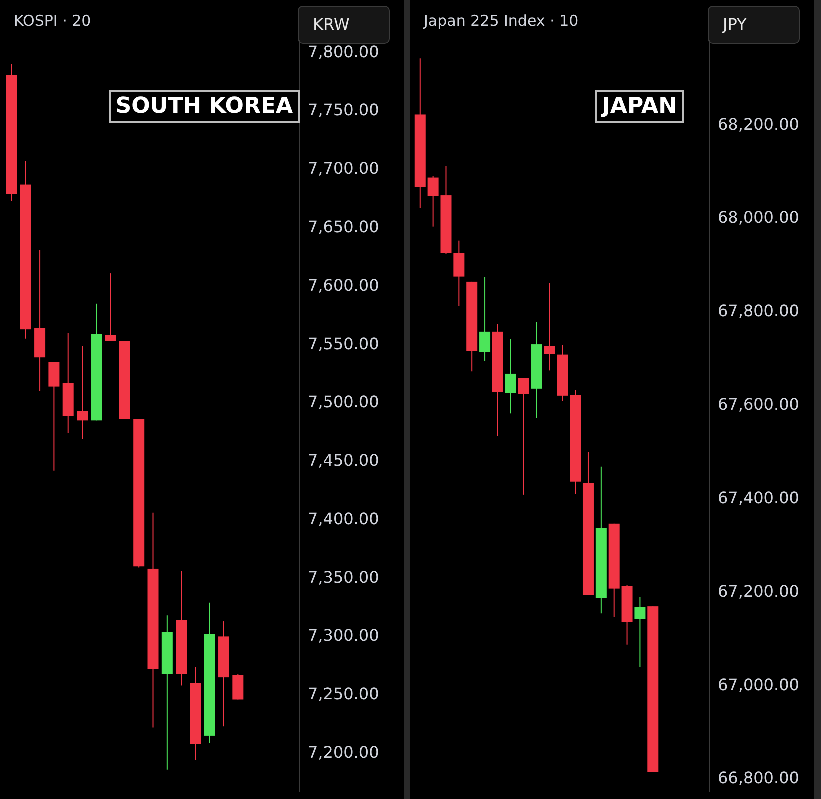 This screenshot has height=799, width=821. I want to click on chart-title: Japan 225 Index · 10, so click(501, 21).